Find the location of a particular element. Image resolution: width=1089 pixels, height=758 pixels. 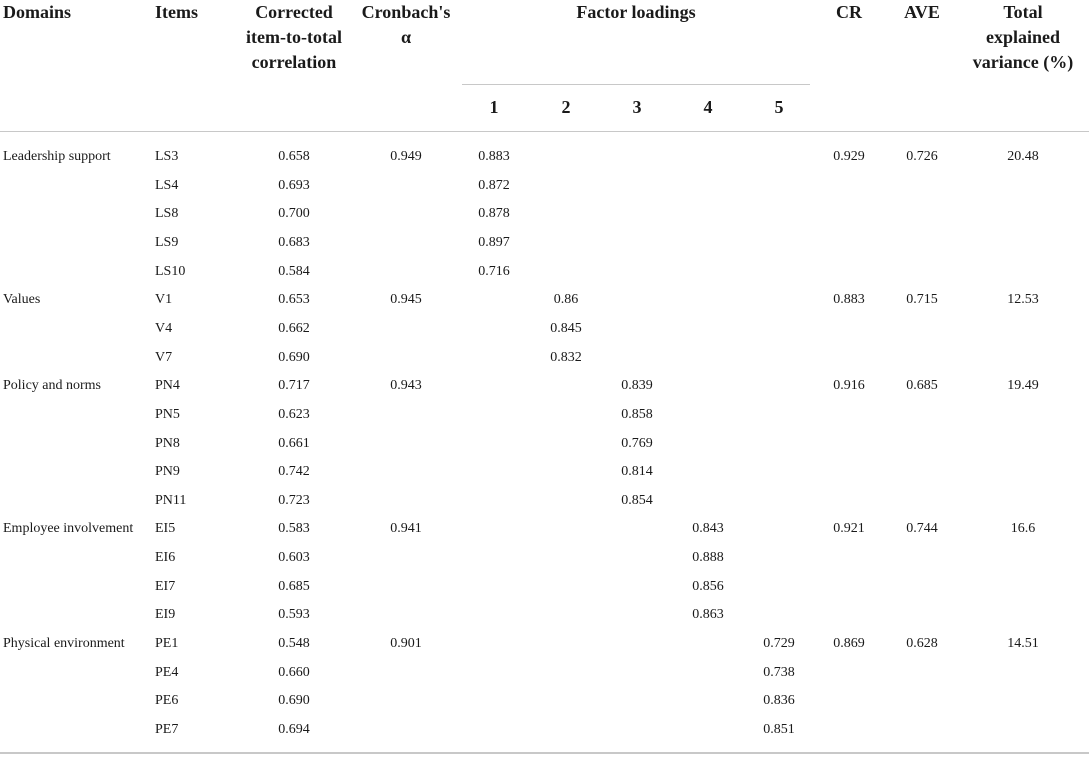

cell-cr: 0.929 is located at coordinates (849, 156).